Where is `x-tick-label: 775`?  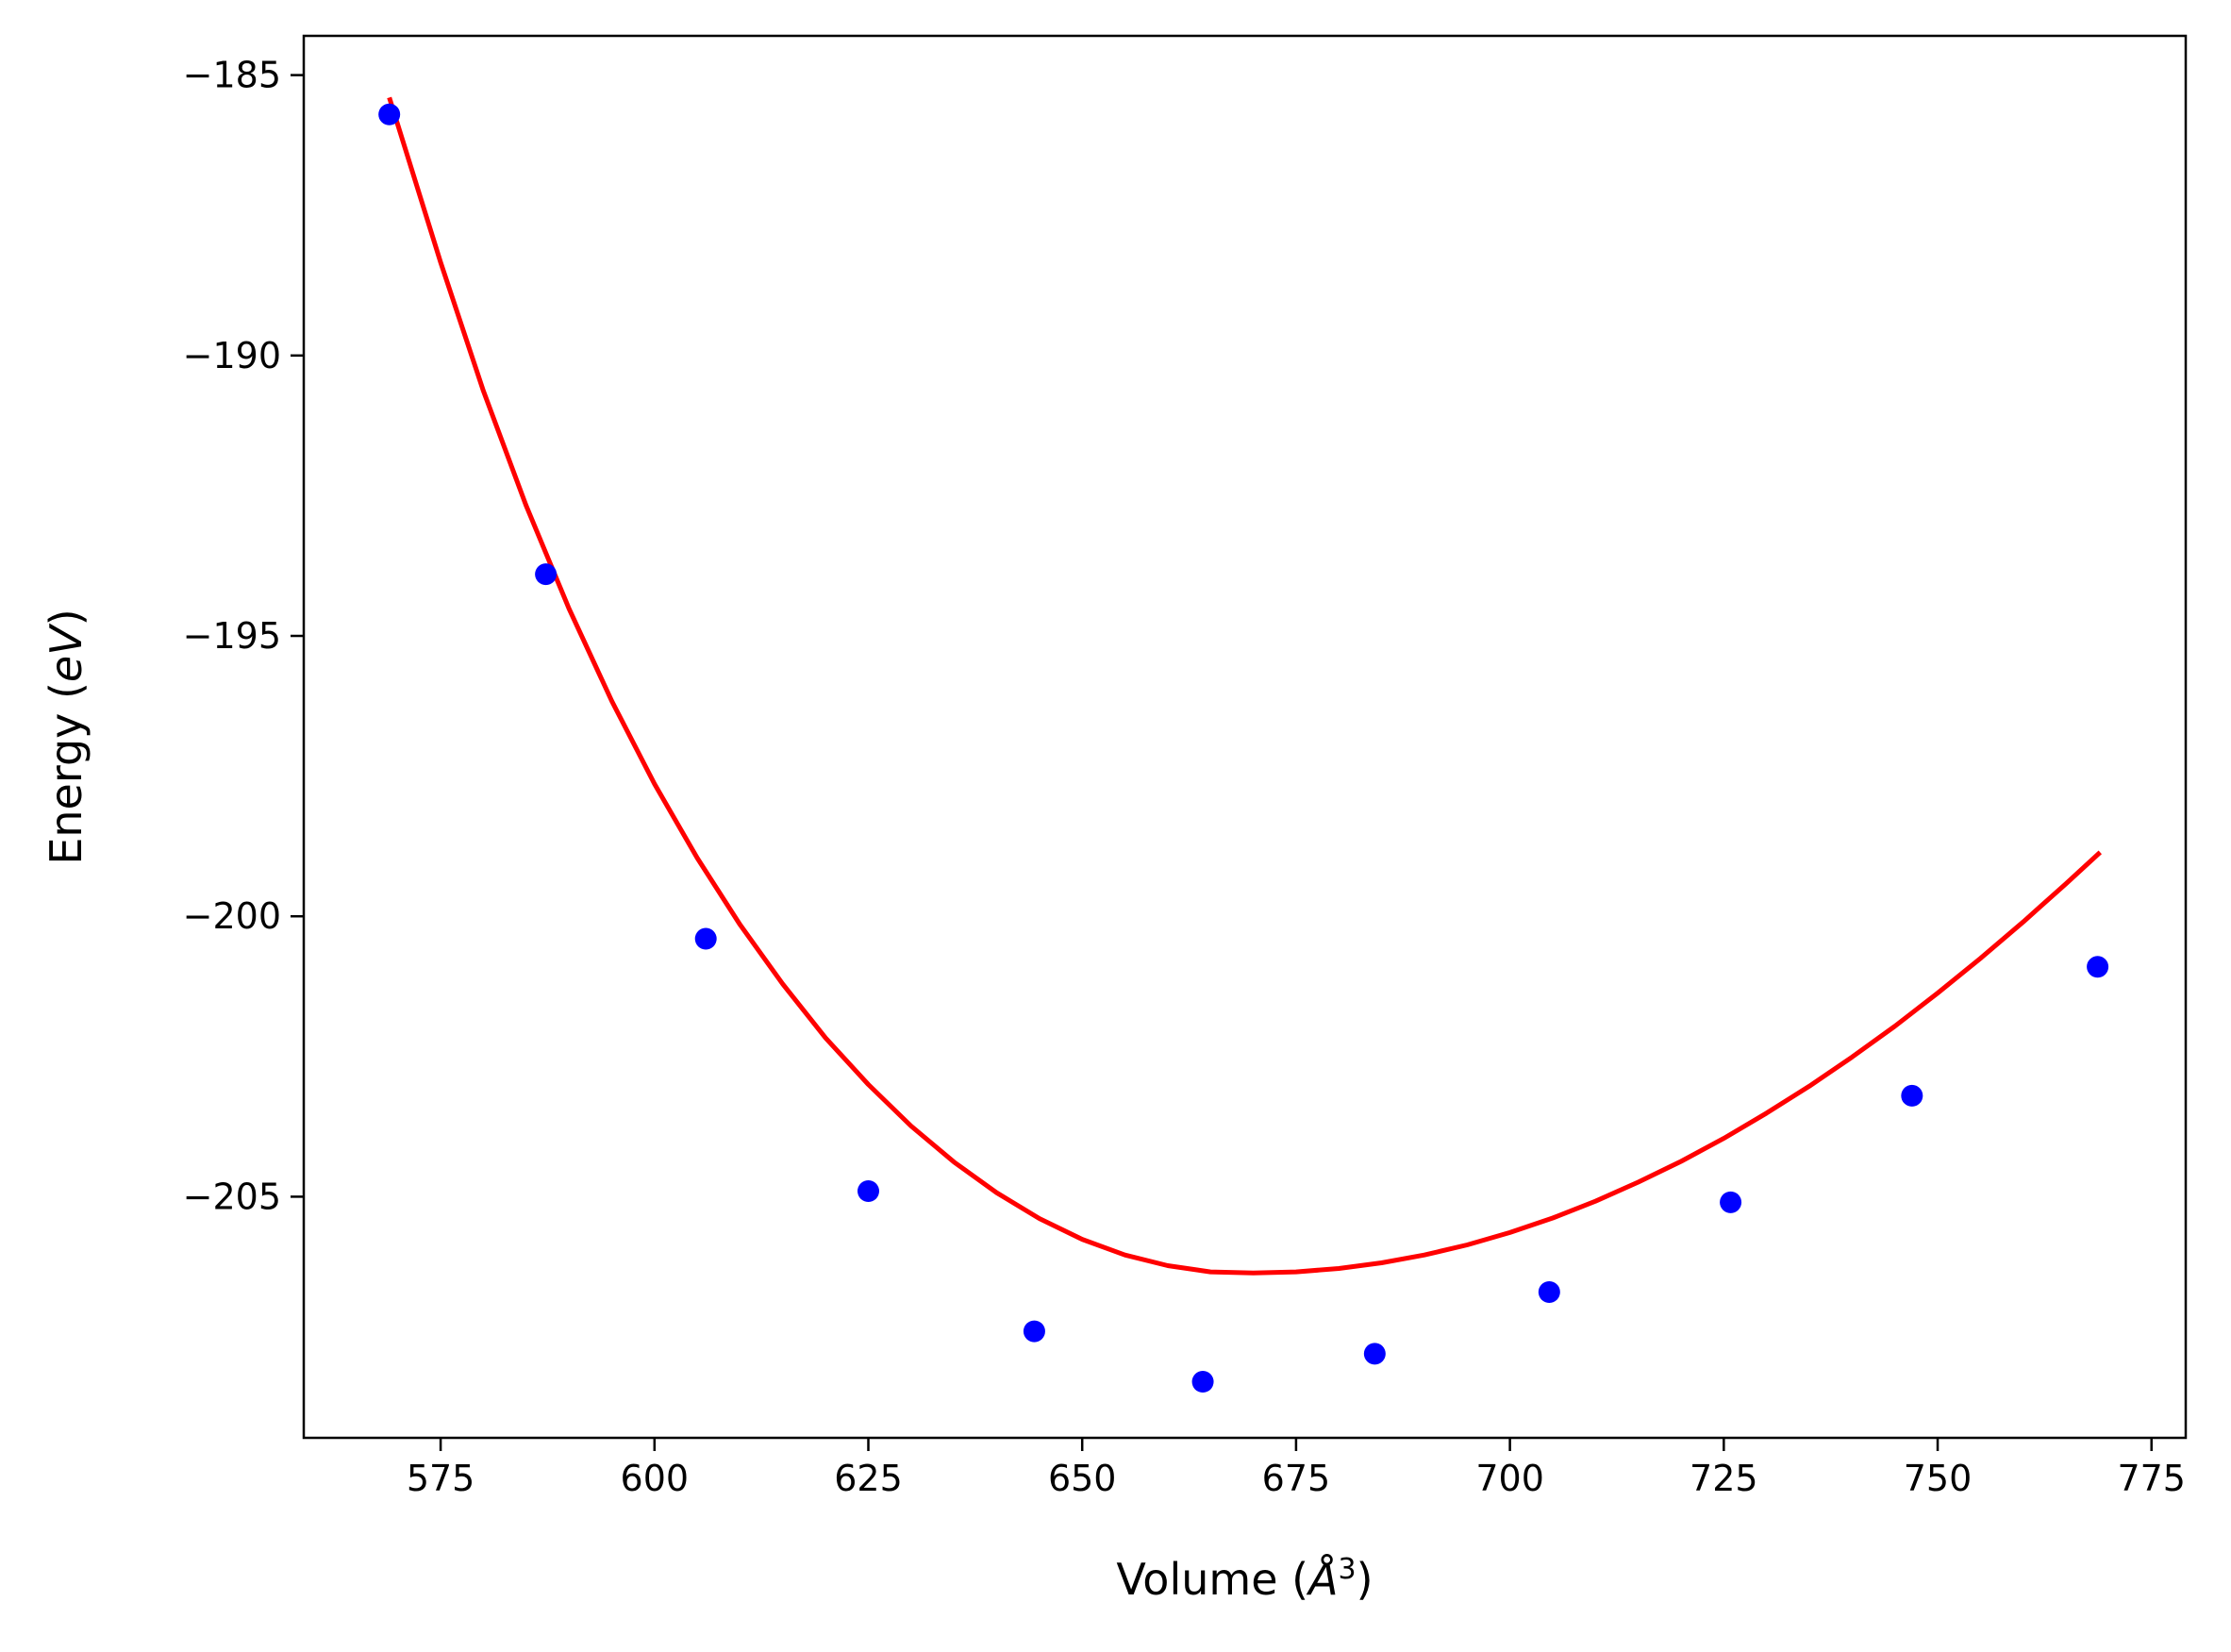
x-tick-label: 775 is located at coordinates (2152, 1478).